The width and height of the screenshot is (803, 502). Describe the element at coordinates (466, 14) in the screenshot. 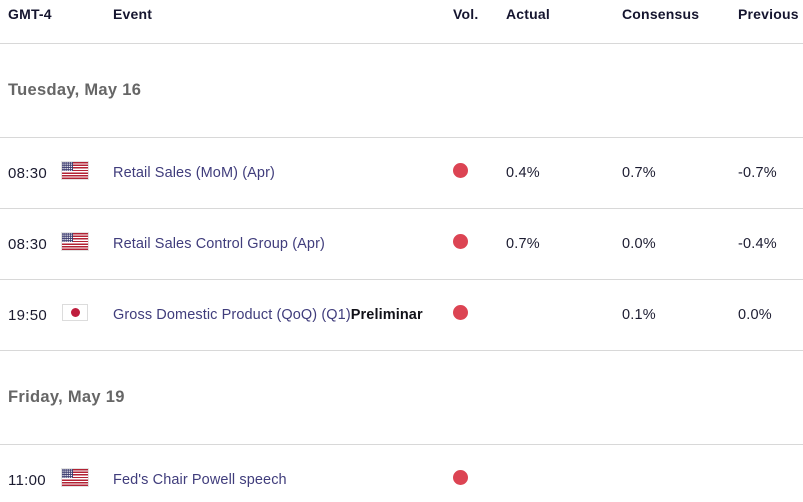

I see `column-header-volatility: Vol.` at that location.